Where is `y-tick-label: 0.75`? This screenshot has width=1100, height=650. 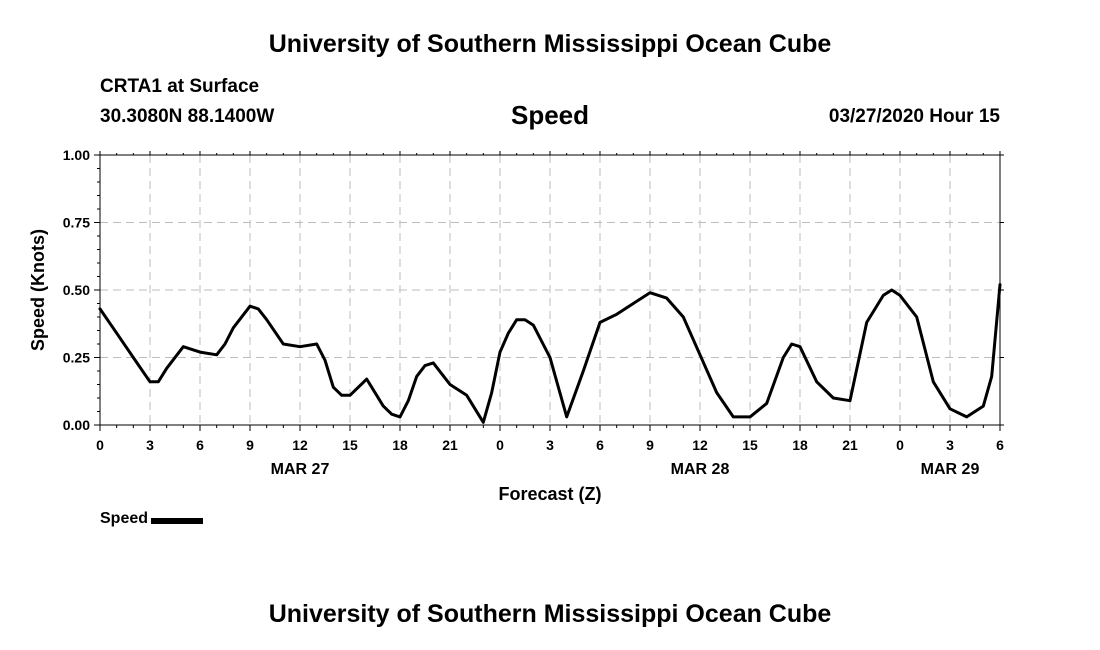 y-tick-label: 0.75 is located at coordinates (76, 223).